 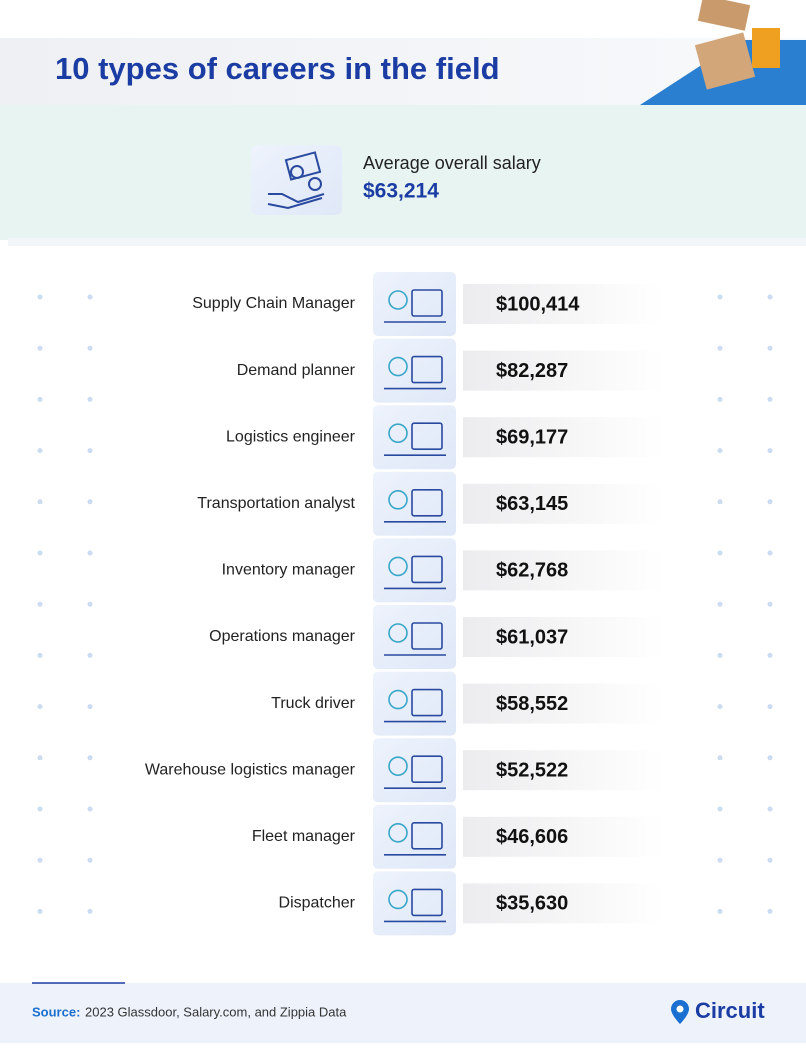 I want to click on career-name: Warehouse logistics manager, so click(x=250, y=769).